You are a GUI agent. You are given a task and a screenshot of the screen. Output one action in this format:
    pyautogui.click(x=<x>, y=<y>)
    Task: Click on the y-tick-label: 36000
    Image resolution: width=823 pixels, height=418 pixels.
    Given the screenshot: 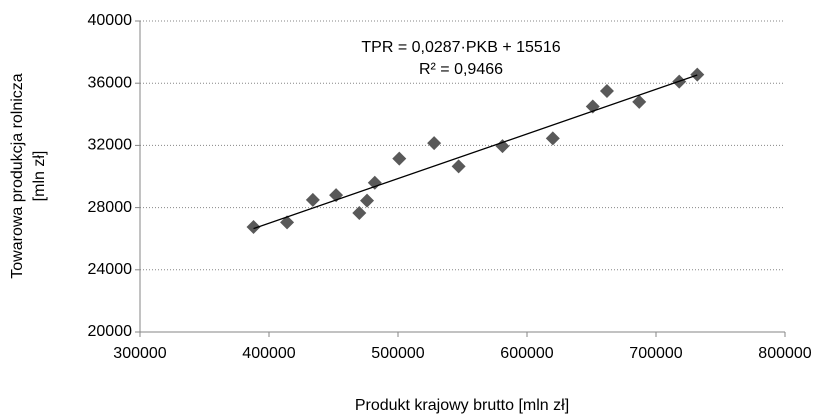 What is the action you would take?
    pyautogui.click(x=110, y=82)
    